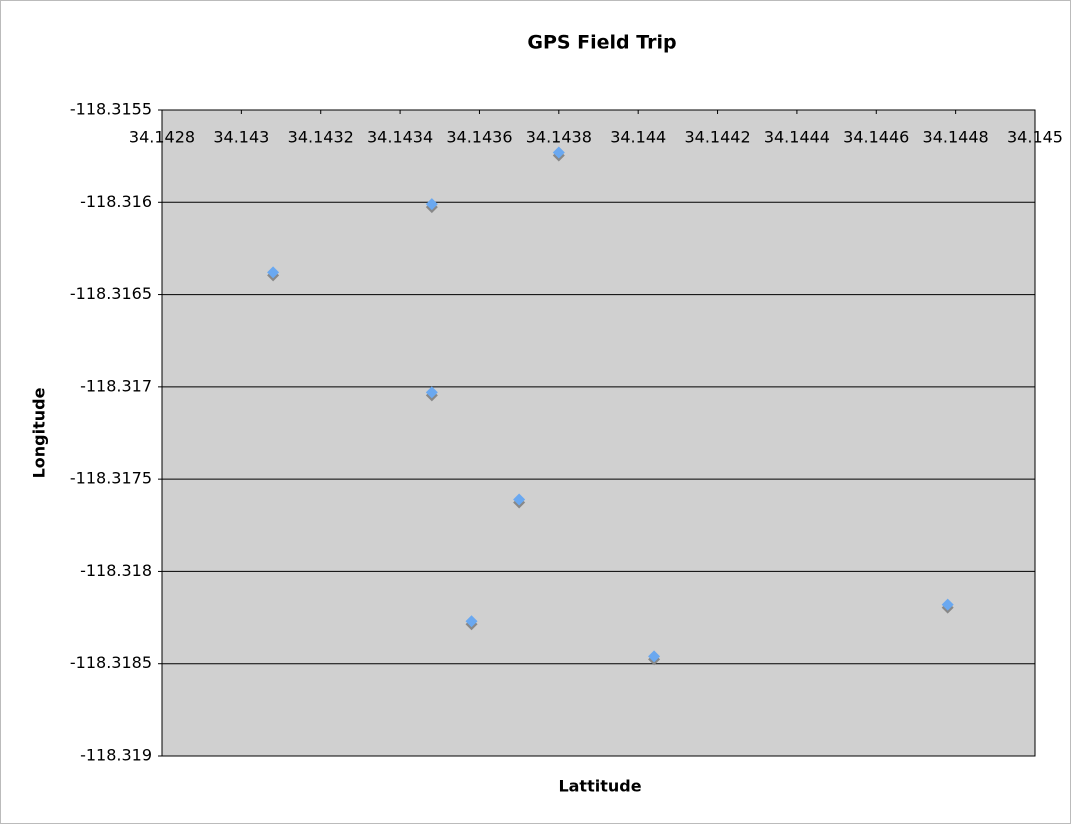 This screenshot has height=824, width=1071. What do you see at coordinates (321, 137) in the screenshot?
I see `x-tick-label: 34.1432` at bounding box center [321, 137].